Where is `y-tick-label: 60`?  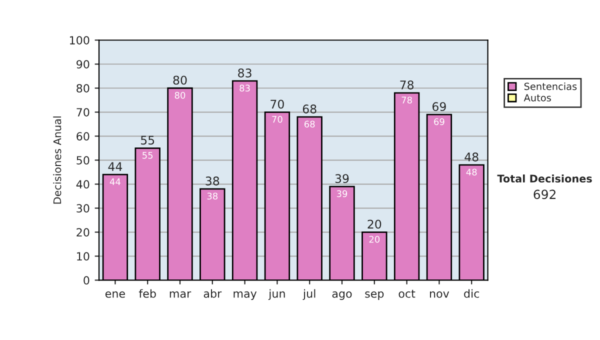
y-tick-label: 60 is located at coordinates (83, 136).